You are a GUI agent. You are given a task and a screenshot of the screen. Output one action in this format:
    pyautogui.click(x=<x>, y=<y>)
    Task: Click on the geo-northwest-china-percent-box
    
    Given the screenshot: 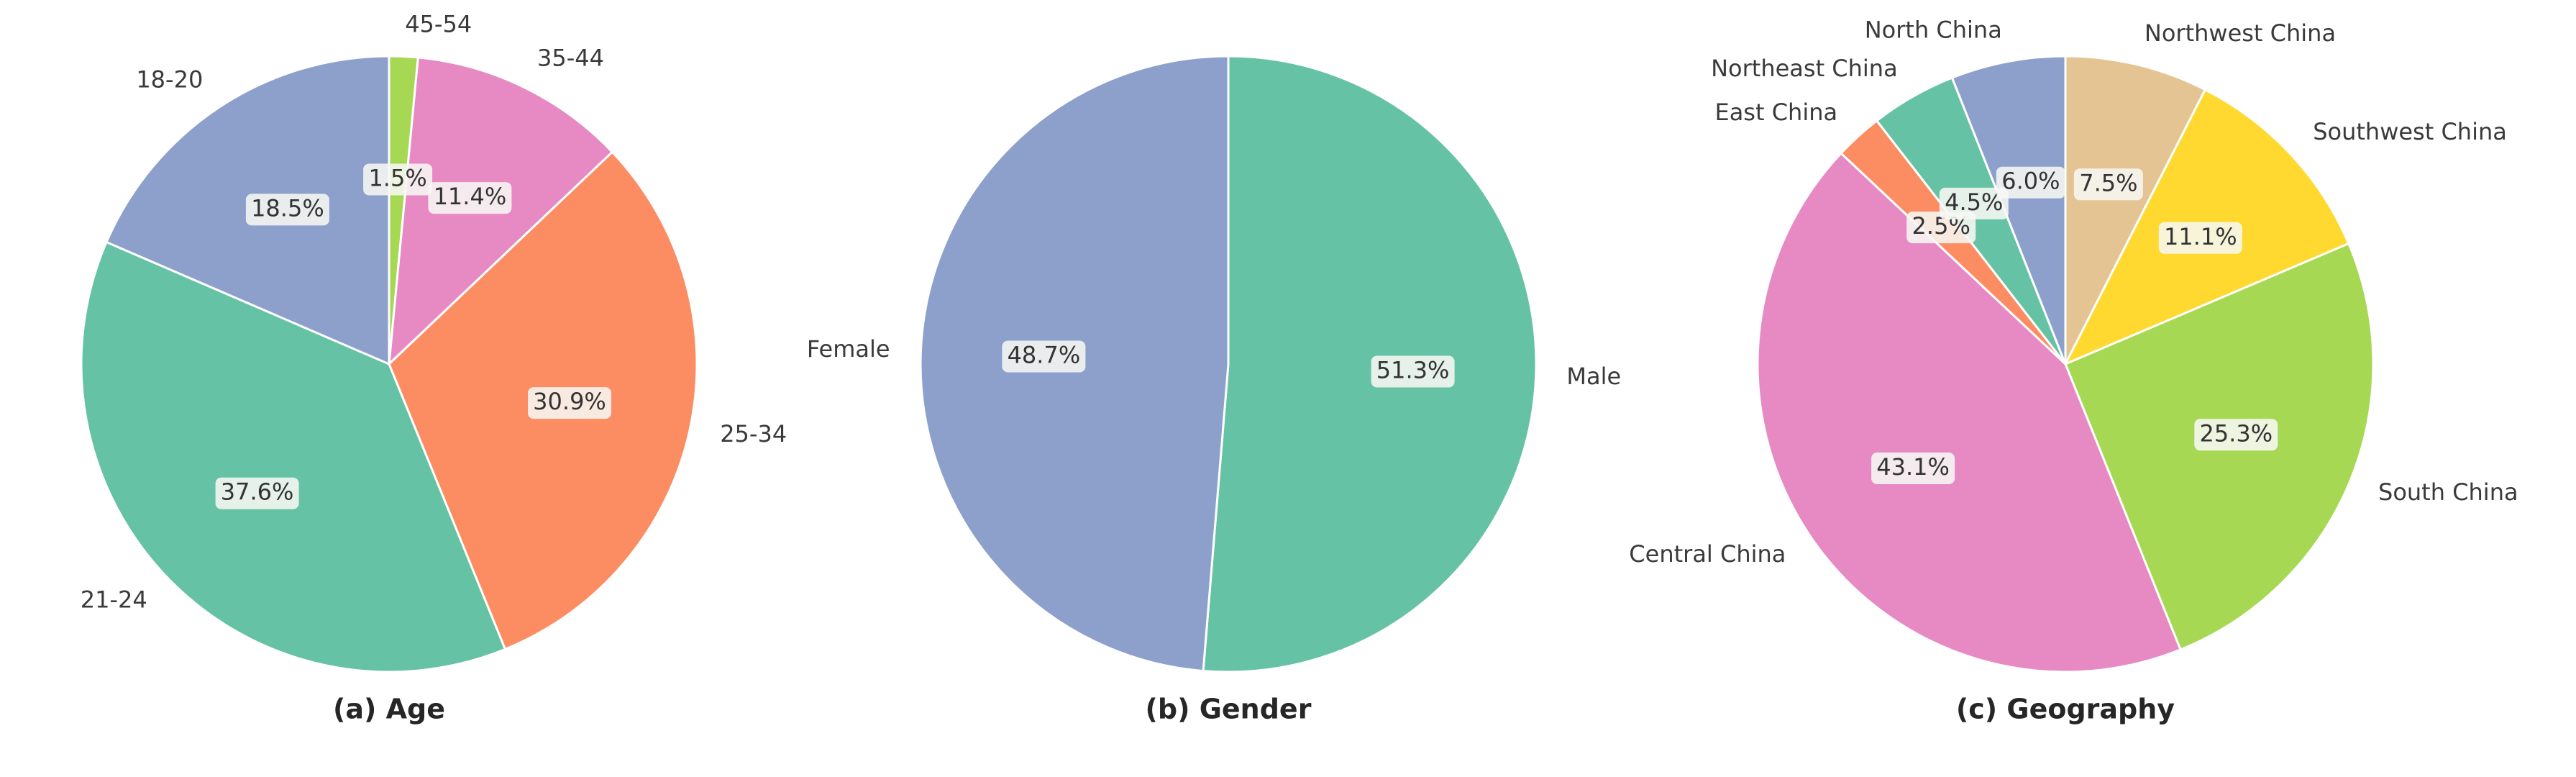 What is the action you would take?
    pyautogui.click(x=2108, y=184)
    